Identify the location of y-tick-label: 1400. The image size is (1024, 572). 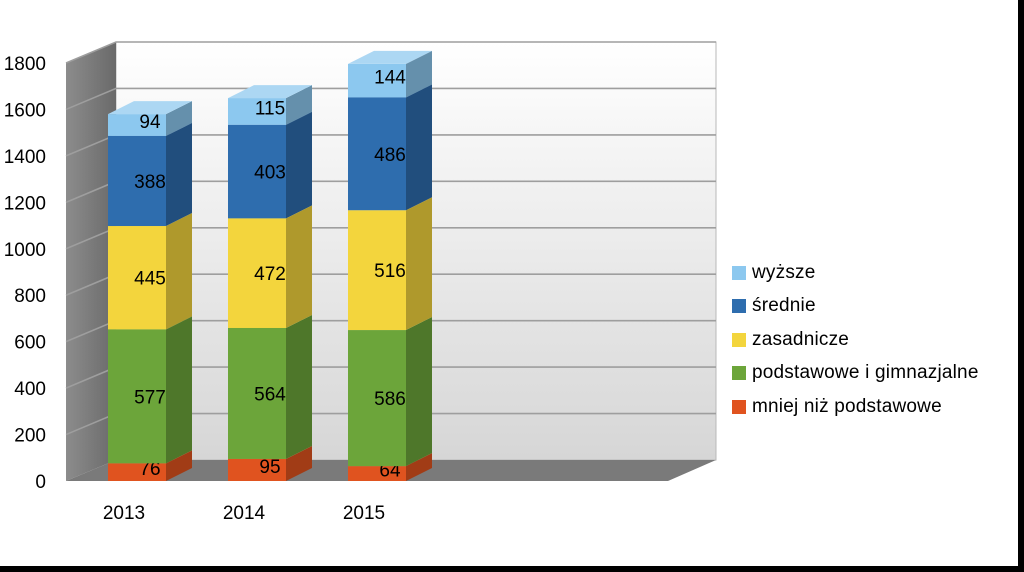
(25, 157).